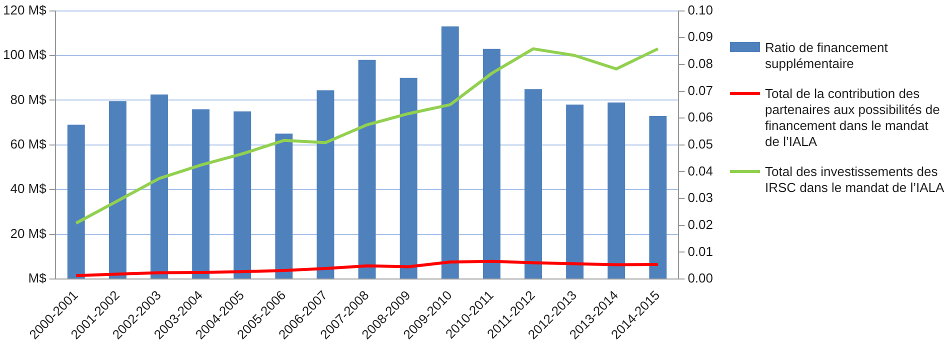 This screenshot has height=346, width=948. Describe the element at coordinates (701, 64) in the screenshot. I see `y2-tick-label: 0.08` at that location.